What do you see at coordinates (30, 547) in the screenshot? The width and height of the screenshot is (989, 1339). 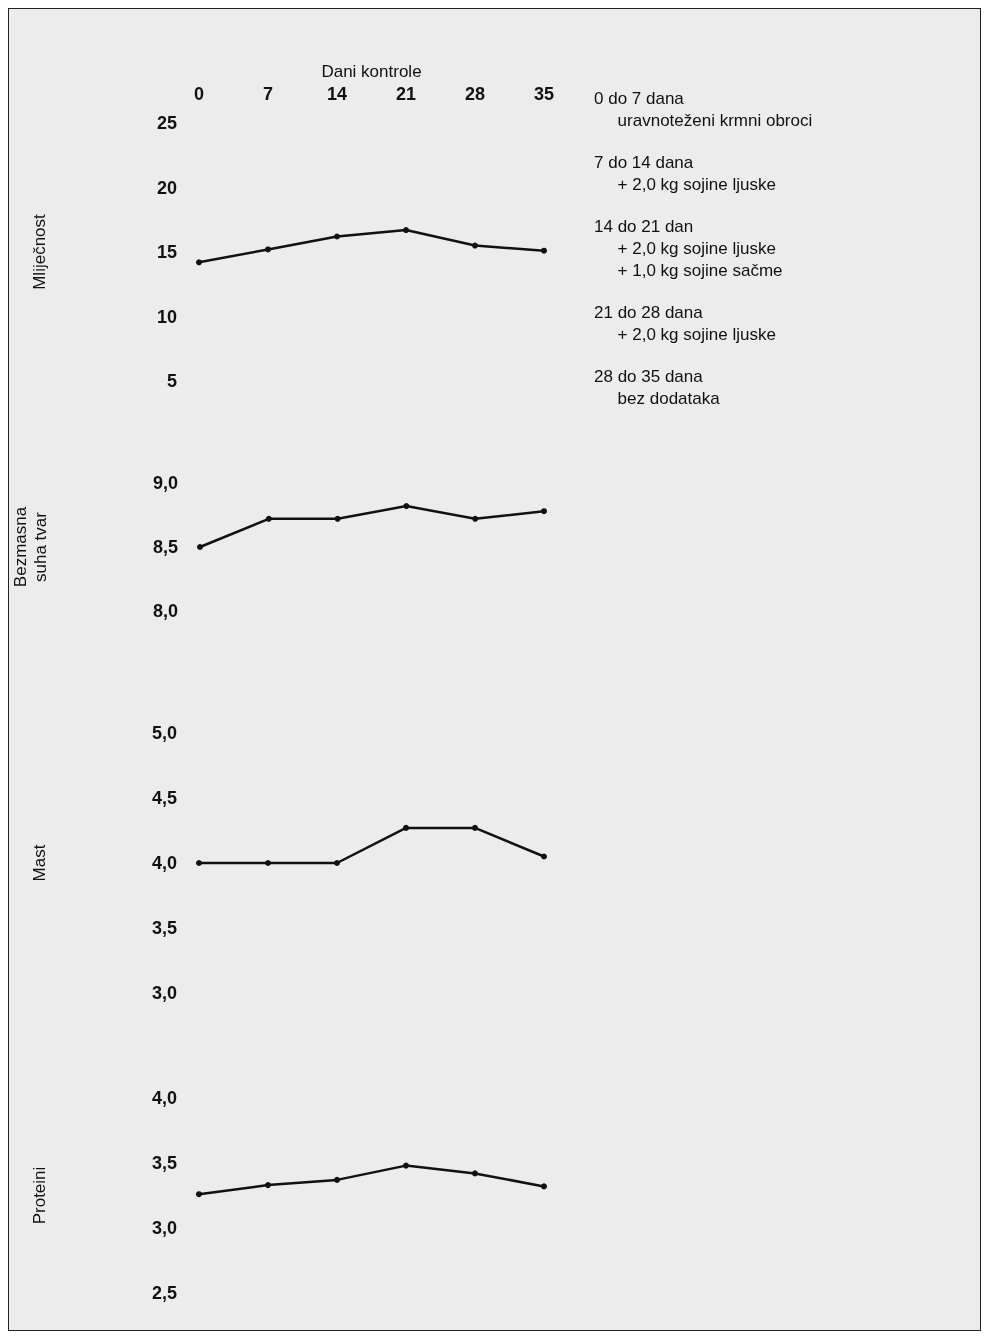 I see `y-axis-title: Bezmasna suha tvar` at bounding box center [30, 547].